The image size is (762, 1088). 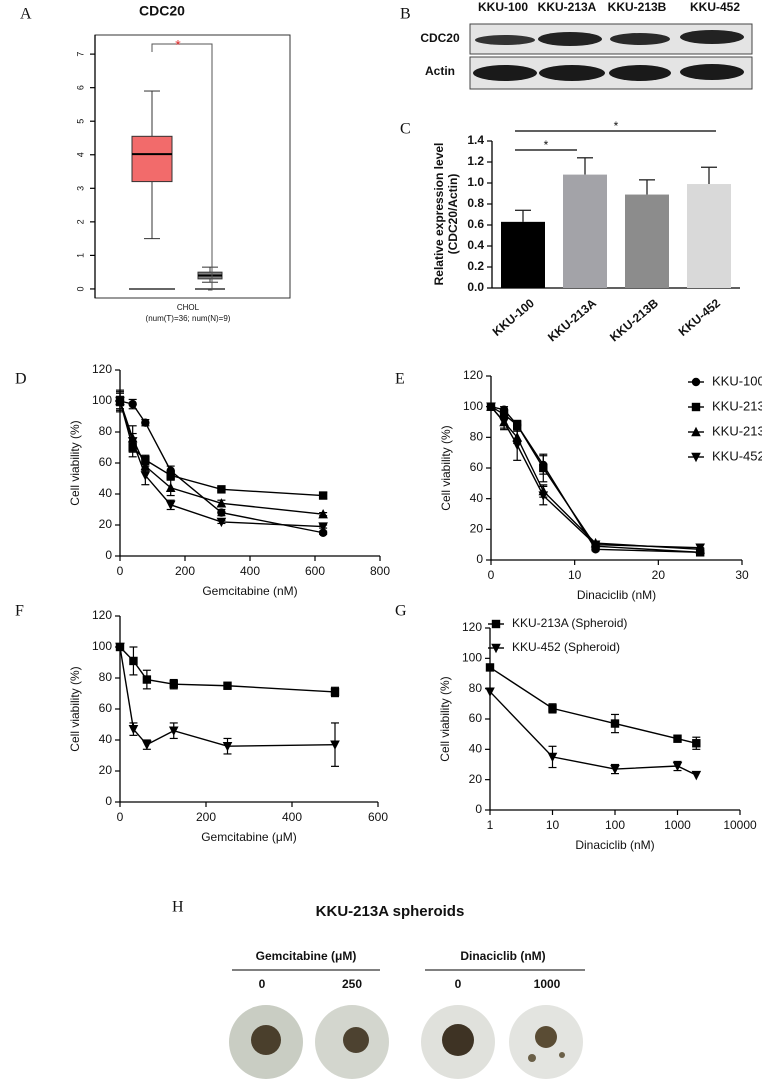 I want to click on y-tick-label: 1.0, so click(x=475, y=182).